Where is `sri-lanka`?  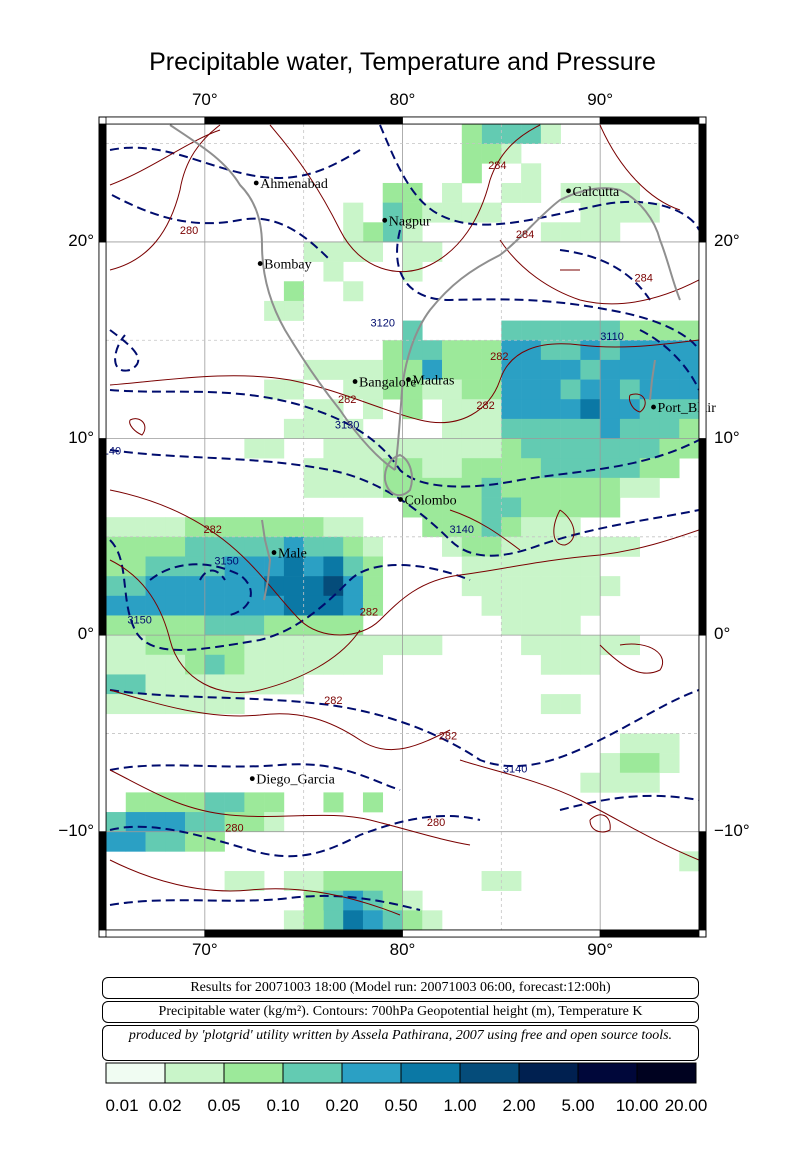
sri-lanka is located at coordinates (398, 475).